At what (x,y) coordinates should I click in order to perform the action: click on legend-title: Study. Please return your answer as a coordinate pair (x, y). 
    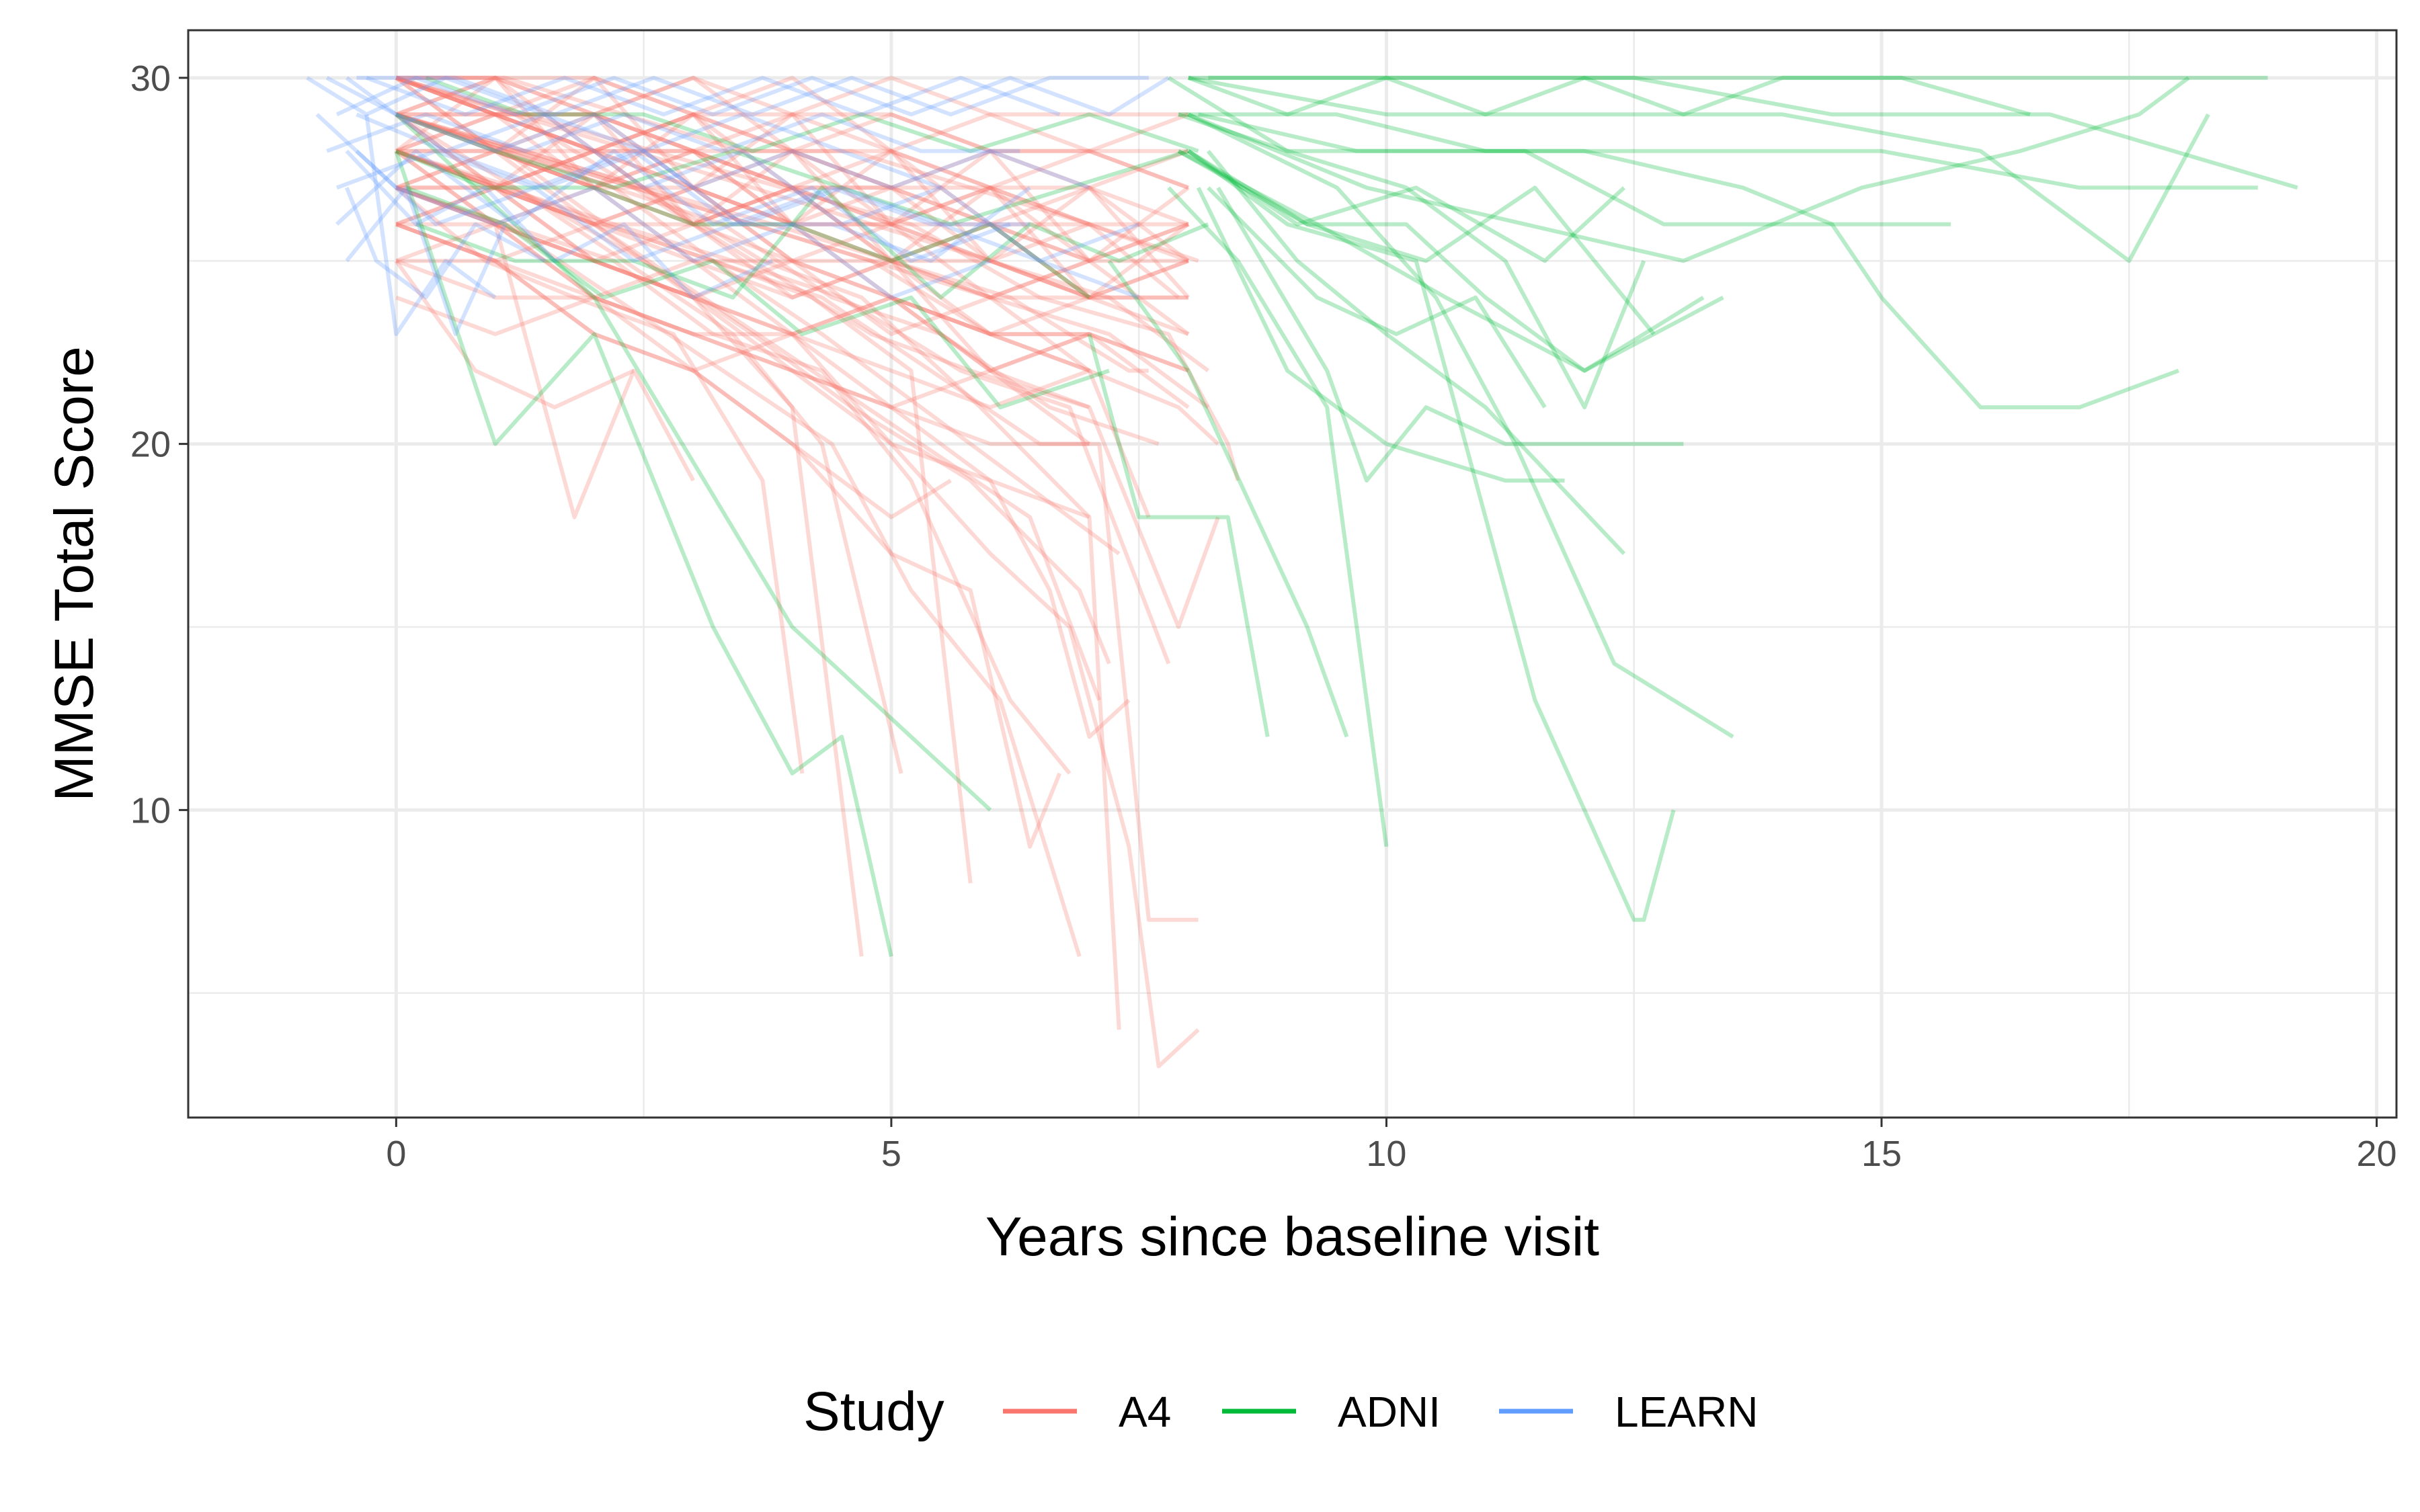
    Looking at the image, I should click on (873, 1411).